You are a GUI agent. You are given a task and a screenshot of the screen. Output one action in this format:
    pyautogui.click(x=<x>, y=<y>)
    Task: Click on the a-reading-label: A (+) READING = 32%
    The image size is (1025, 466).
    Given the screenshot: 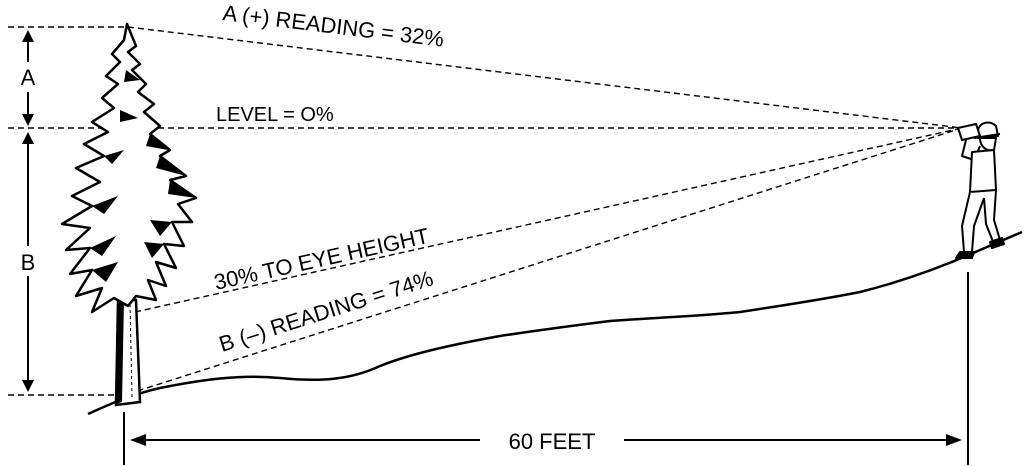 What is the action you would take?
    pyautogui.click(x=333, y=26)
    